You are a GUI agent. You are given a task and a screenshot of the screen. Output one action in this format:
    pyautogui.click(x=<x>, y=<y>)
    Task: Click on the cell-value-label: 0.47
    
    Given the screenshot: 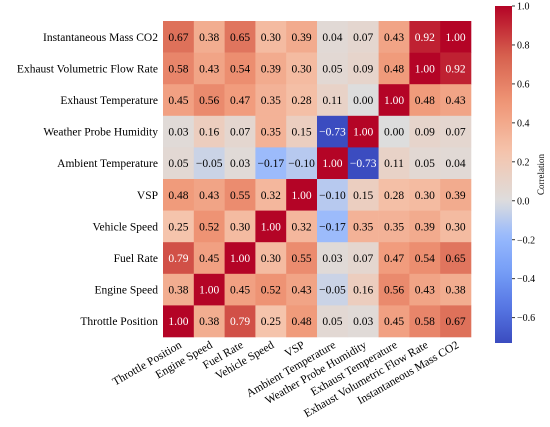 What is the action you would take?
    pyautogui.click(x=394, y=259)
    